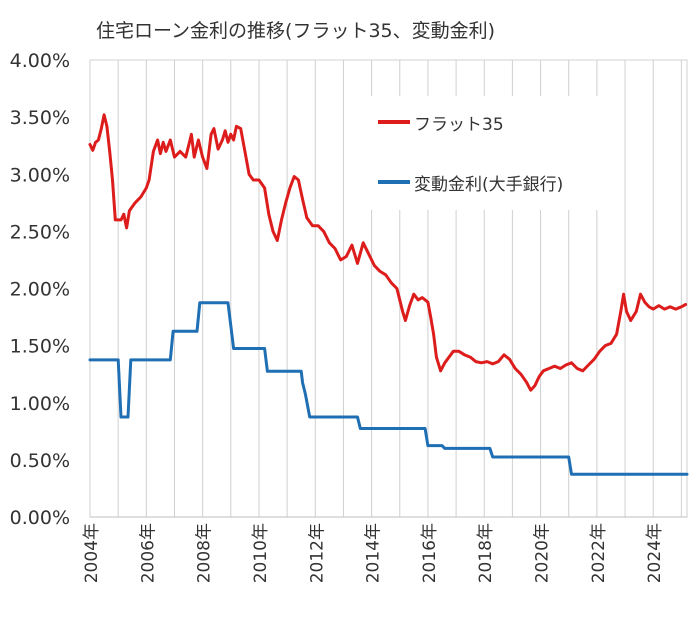 This screenshot has width=700, height=620. I want to click on x-tick-label: 2024年, so click(655, 553).